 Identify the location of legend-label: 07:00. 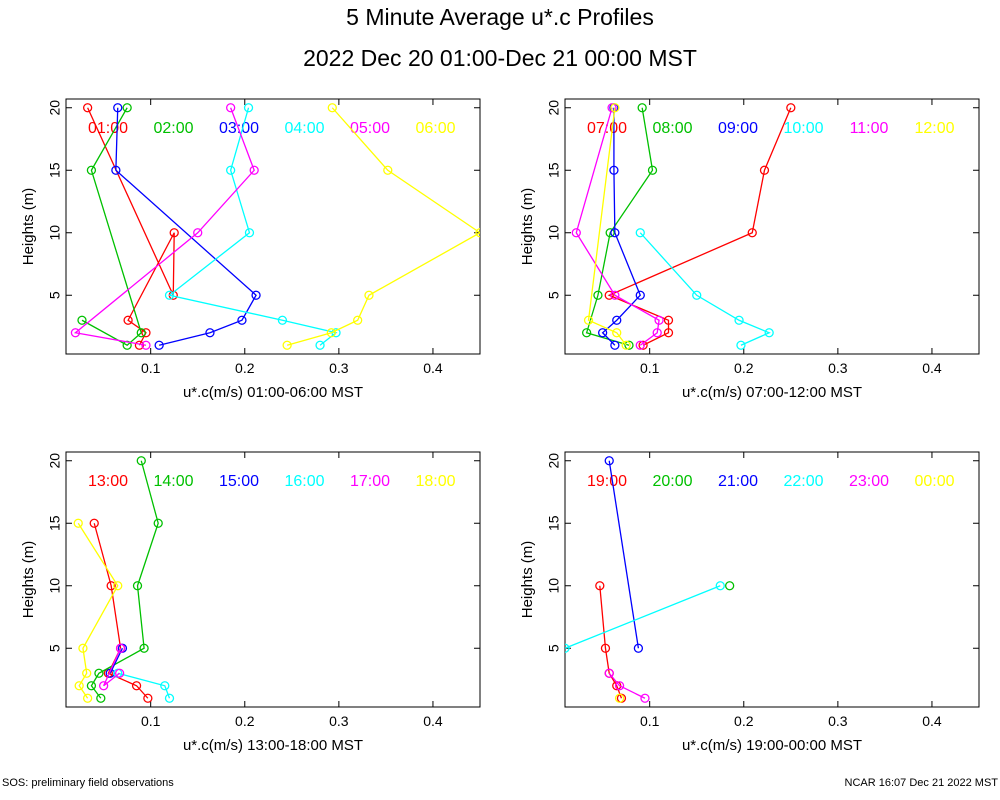
(607, 128).